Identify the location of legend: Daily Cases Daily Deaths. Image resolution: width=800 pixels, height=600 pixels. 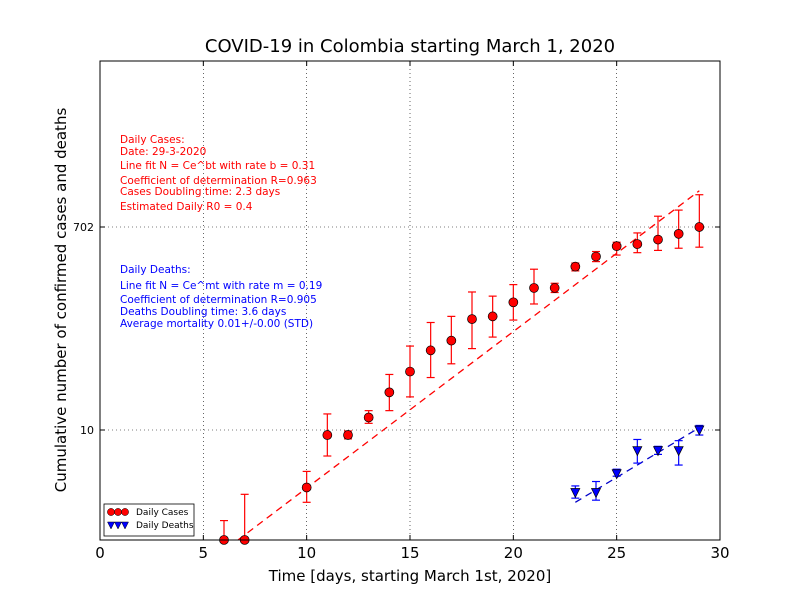
(149, 520).